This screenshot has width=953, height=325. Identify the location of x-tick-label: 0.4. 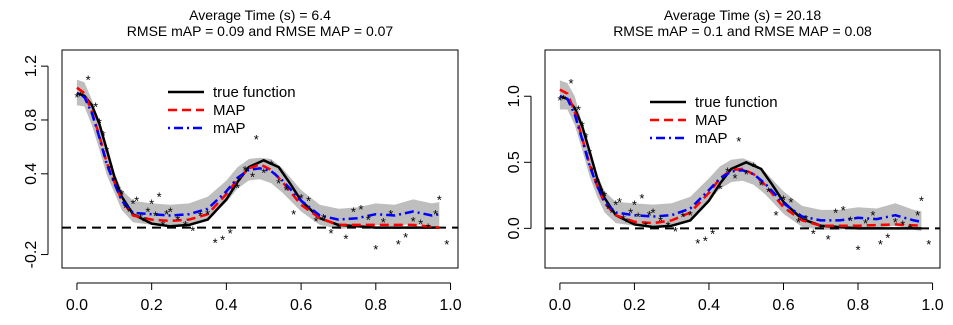
(226, 305).